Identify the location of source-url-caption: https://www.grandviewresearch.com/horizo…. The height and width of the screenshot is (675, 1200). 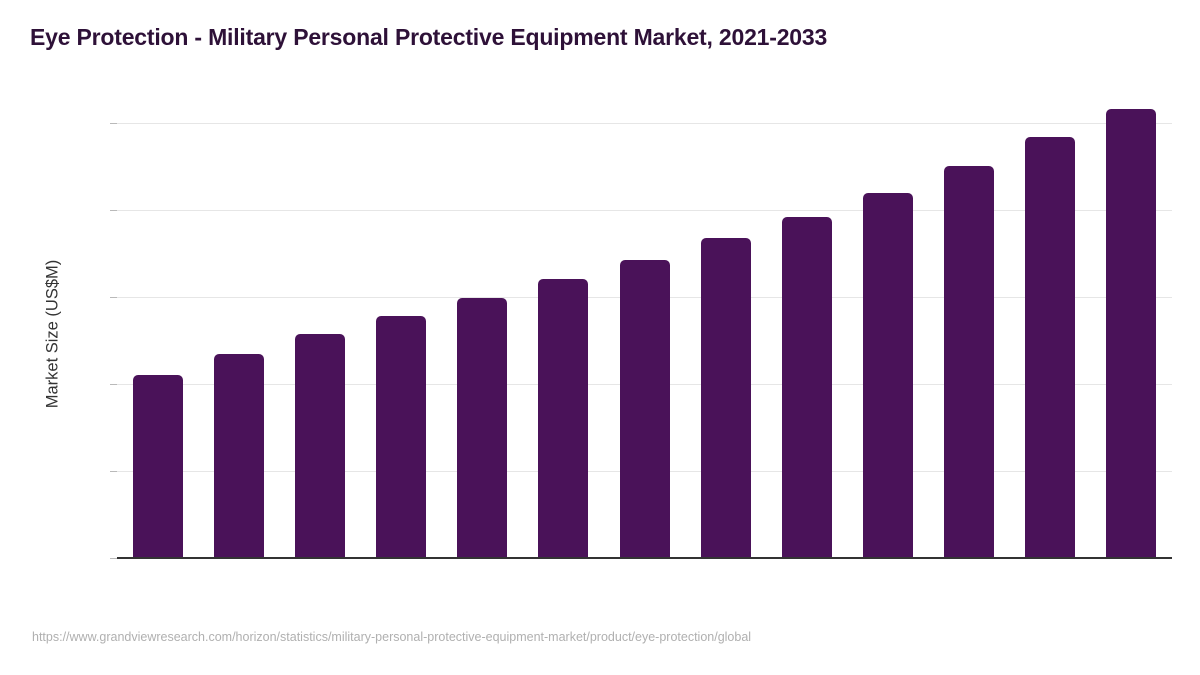
(392, 637).